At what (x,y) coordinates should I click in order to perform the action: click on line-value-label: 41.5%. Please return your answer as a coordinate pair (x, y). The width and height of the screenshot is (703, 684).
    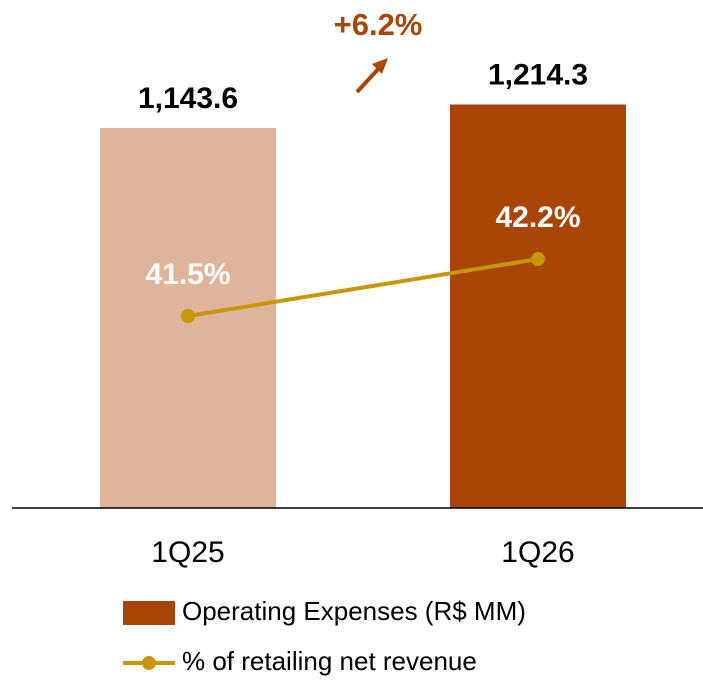
    Looking at the image, I should click on (187, 274).